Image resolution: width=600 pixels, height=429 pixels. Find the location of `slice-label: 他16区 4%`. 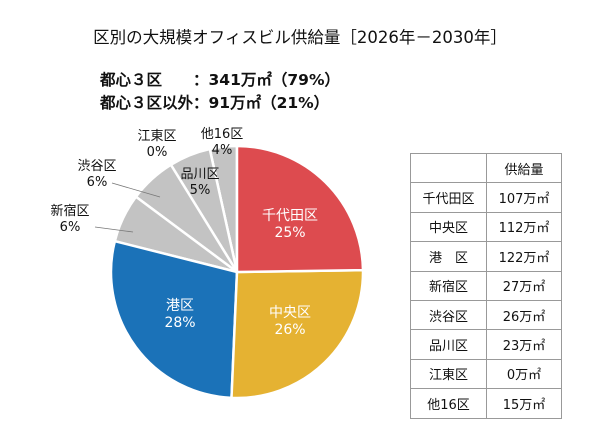

slice-label: 他16区 4% is located at coordinates (222, 143).